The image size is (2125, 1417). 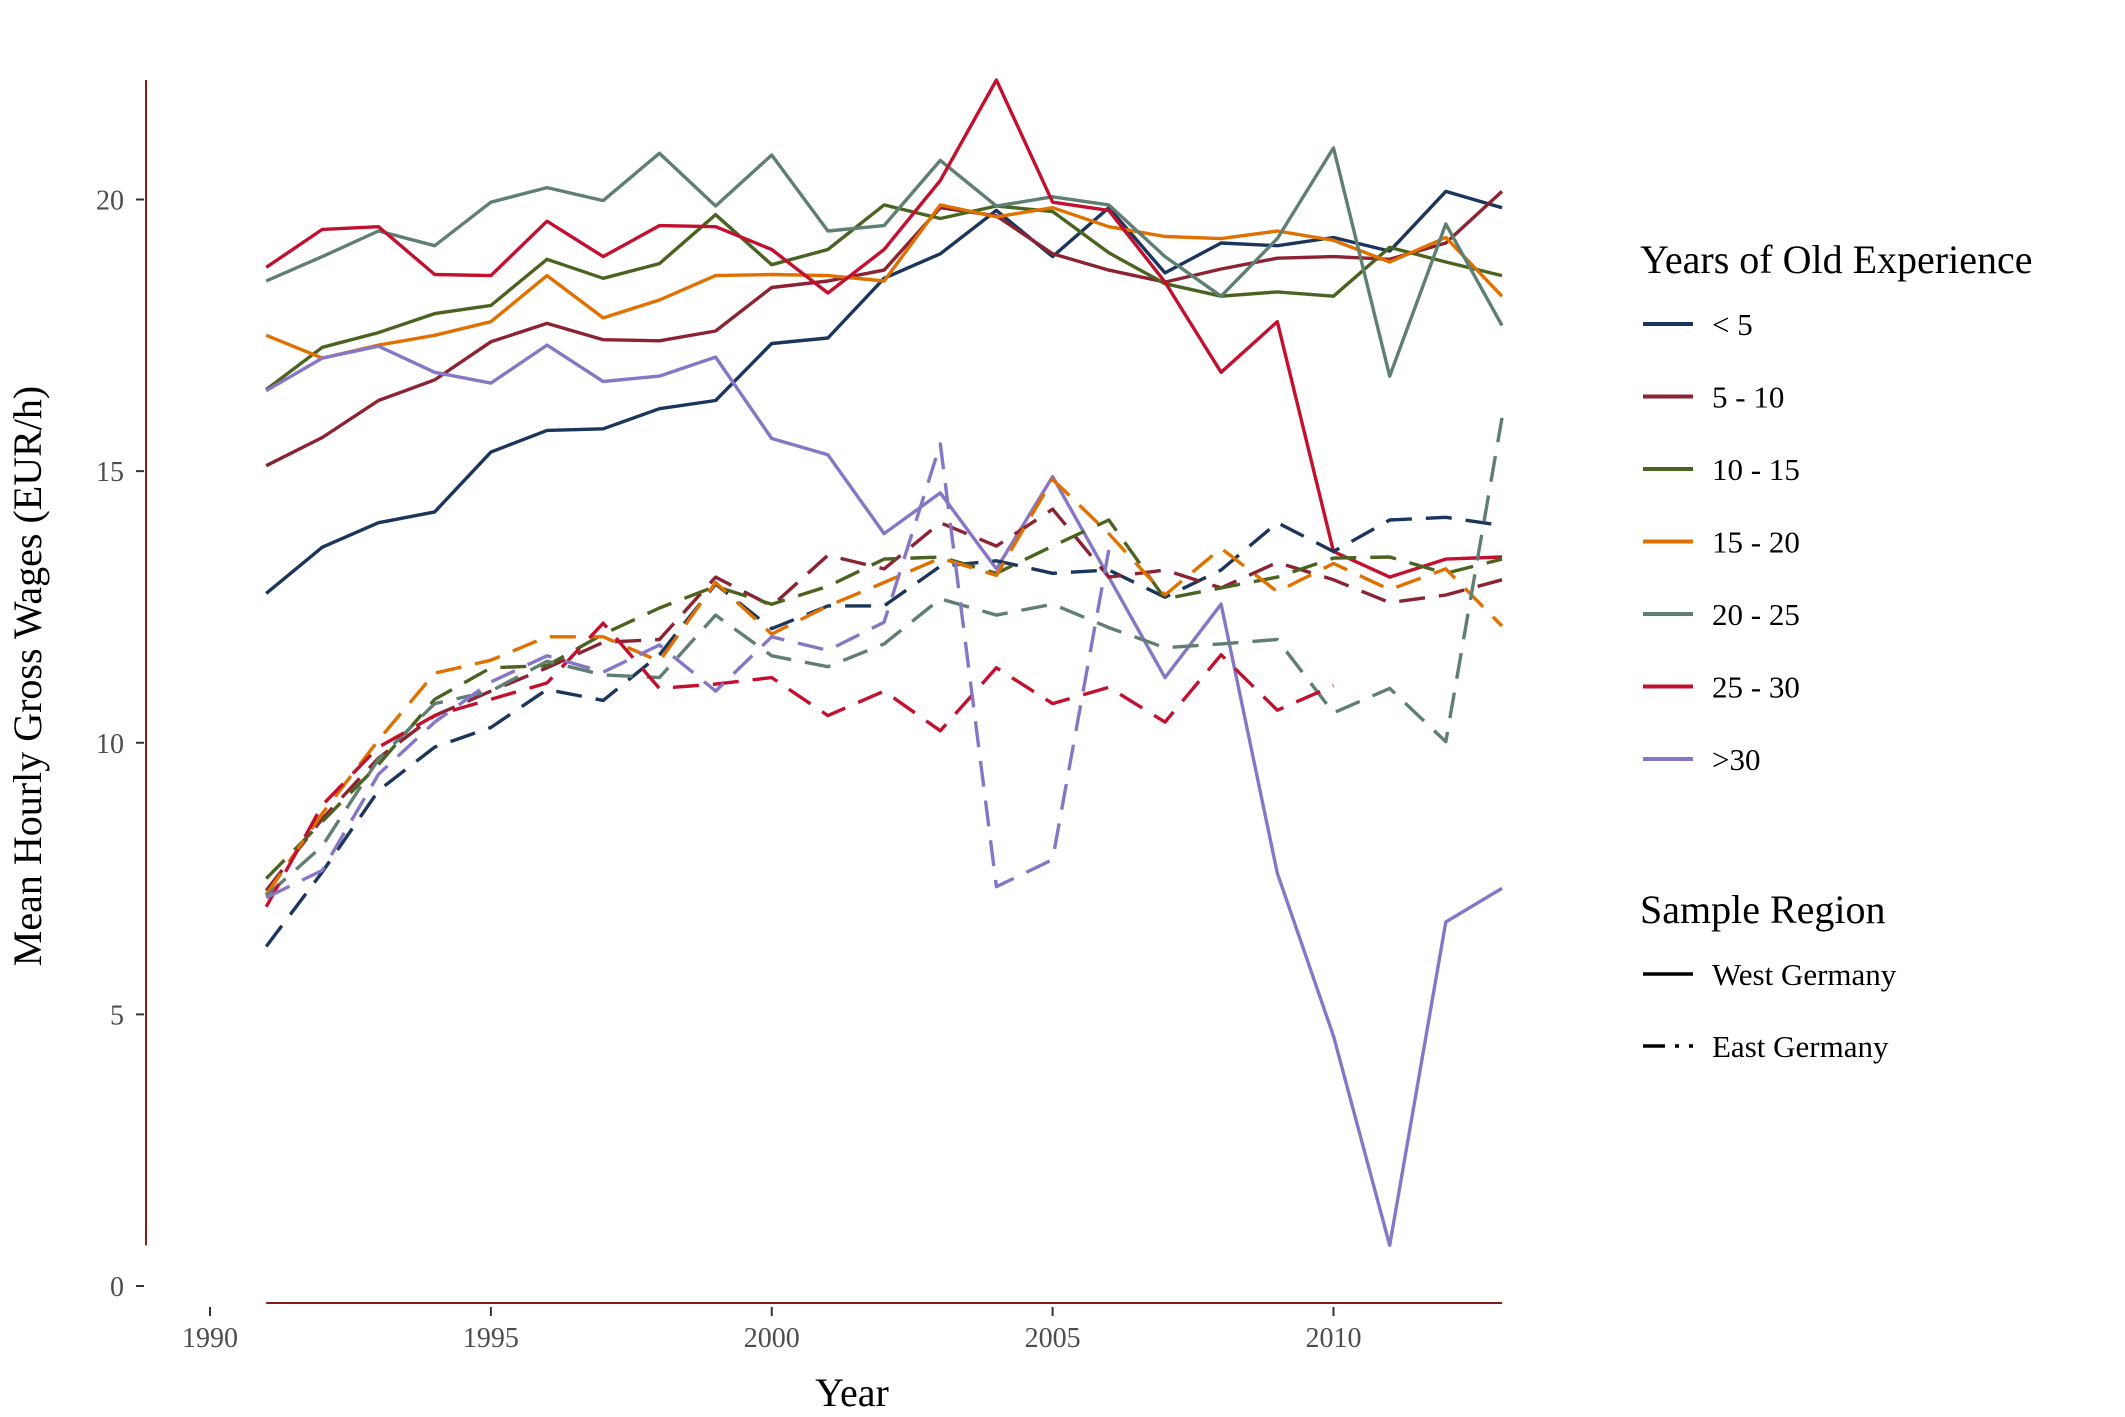 I want to click on x-tick-label: 1990, so click(x=210, y=1338).